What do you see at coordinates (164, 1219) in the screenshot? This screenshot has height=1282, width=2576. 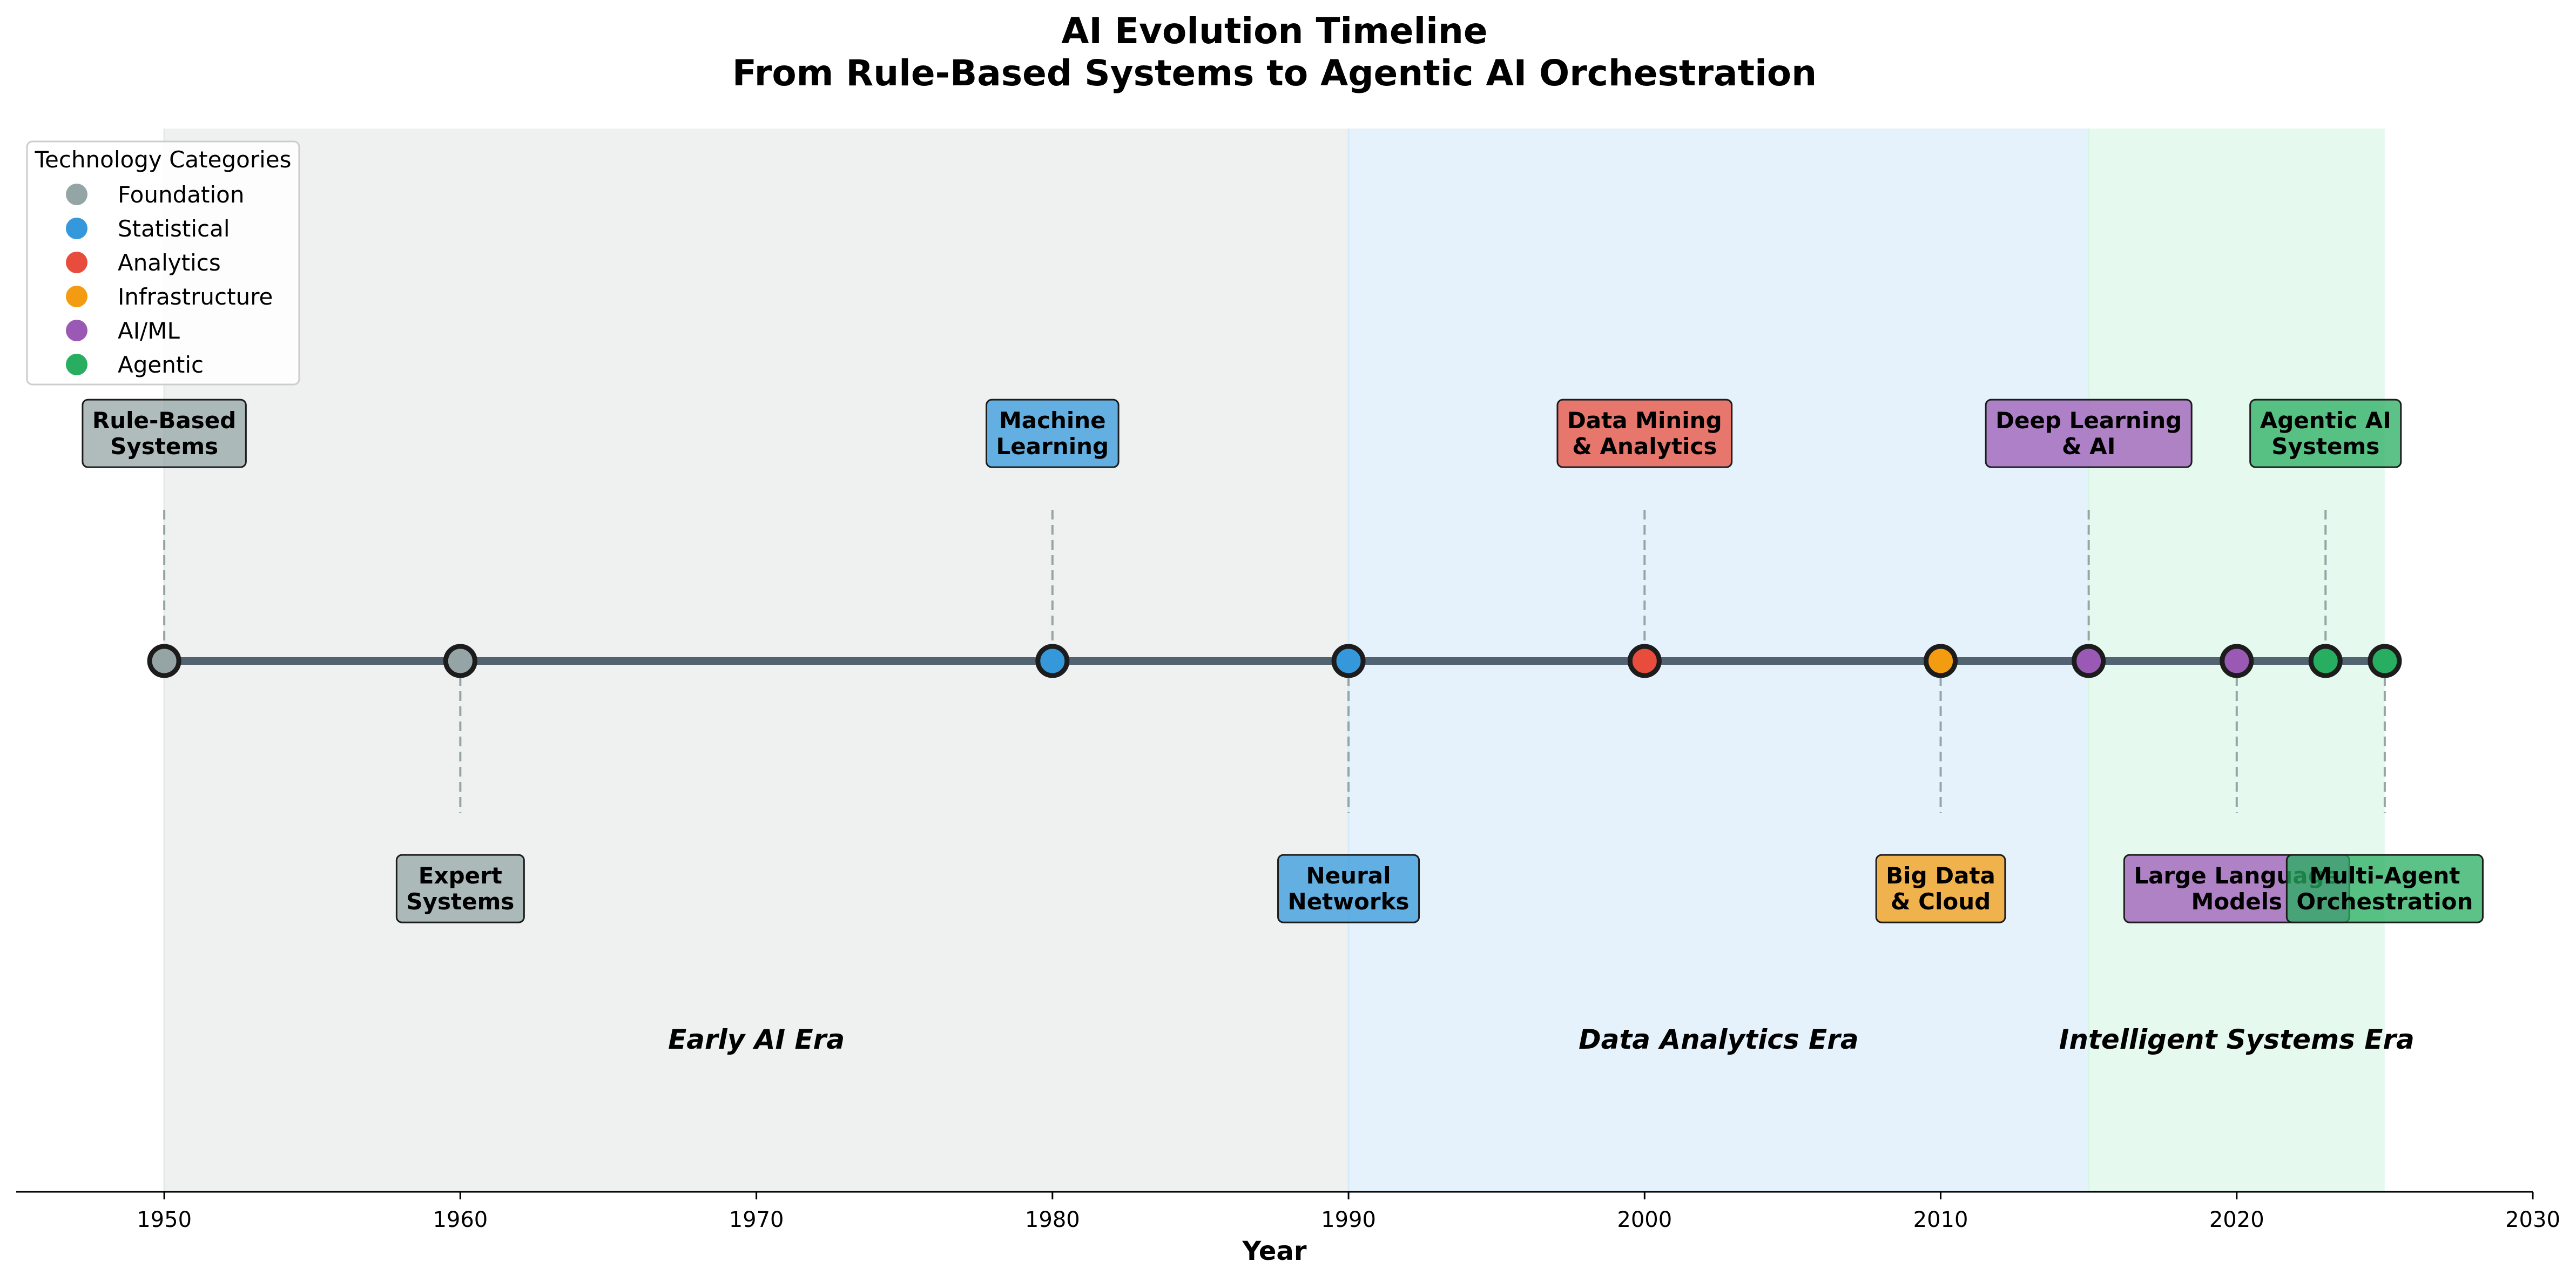 I see `x-tick-label: 1950` at bounding box center [164, 1219].